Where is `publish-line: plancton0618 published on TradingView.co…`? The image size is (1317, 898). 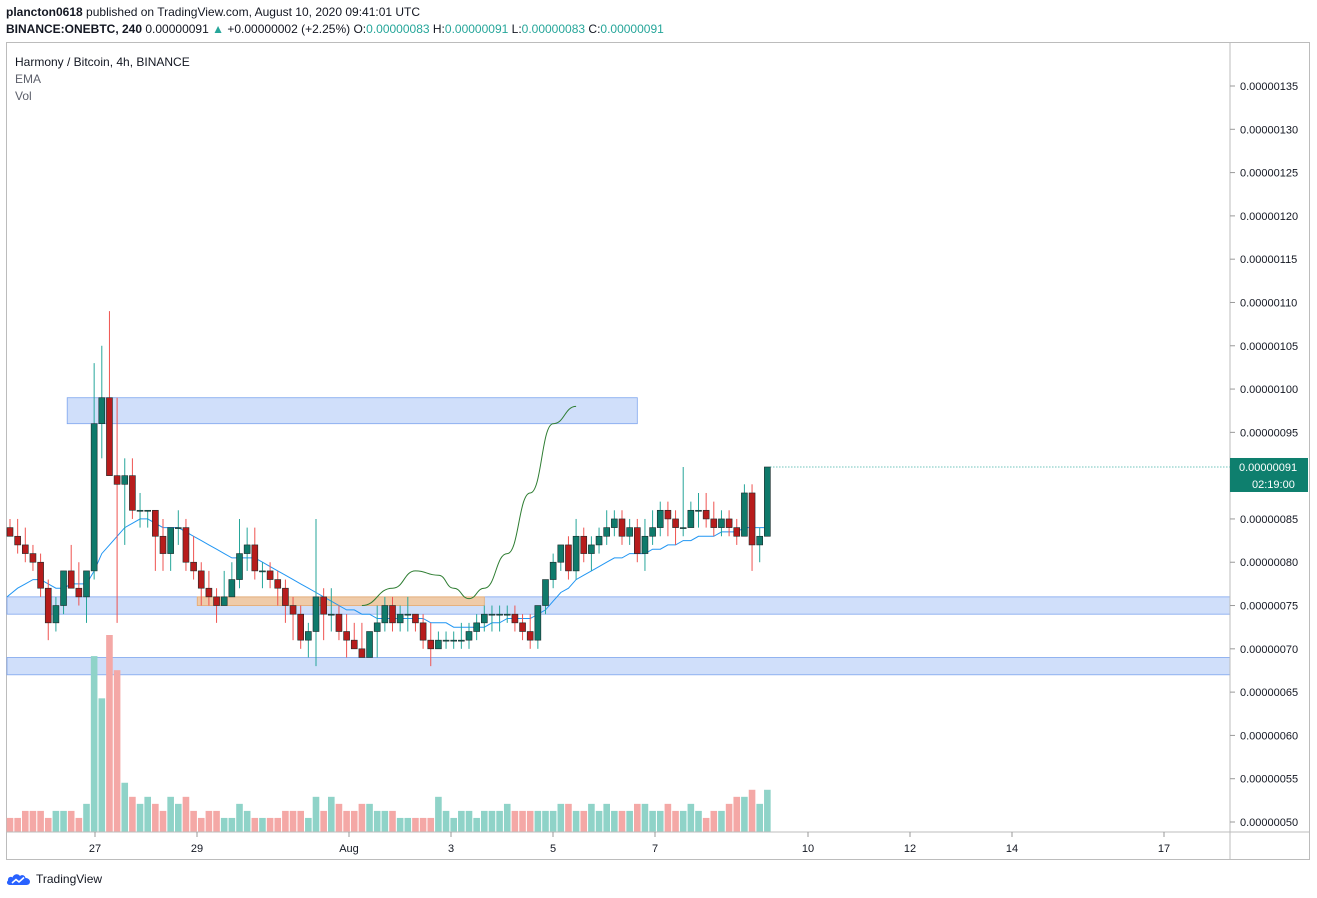 publish-line: plancton0618 published on TradingView.co… is located at coordinates (213, 12).